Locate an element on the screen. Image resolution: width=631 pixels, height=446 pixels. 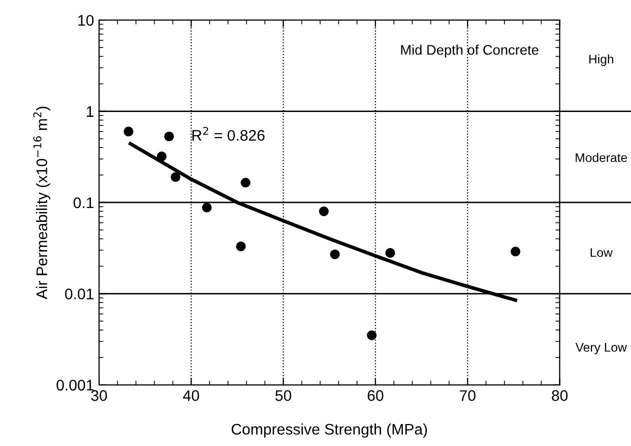
y-tick-label: 10 is located at coordinates (86, 20).